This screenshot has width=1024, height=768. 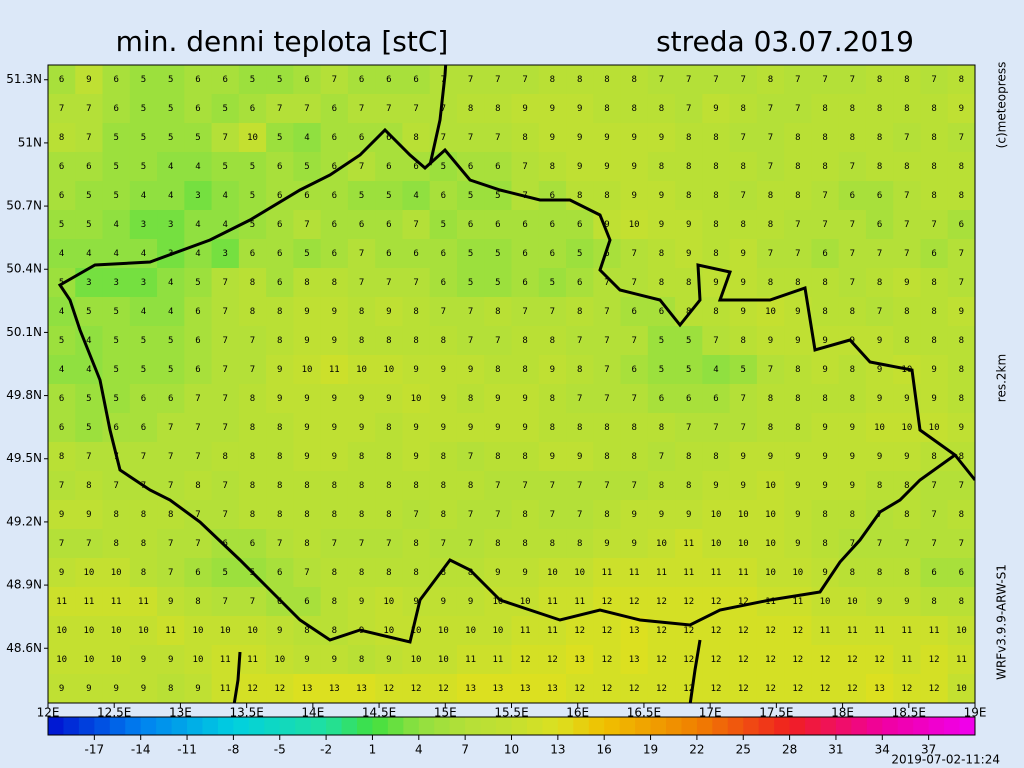 What do you see at coordinates (909, 713) in the screenshot?
I see `x-tick-label: 18.5E` at bounding box center [909, 713].